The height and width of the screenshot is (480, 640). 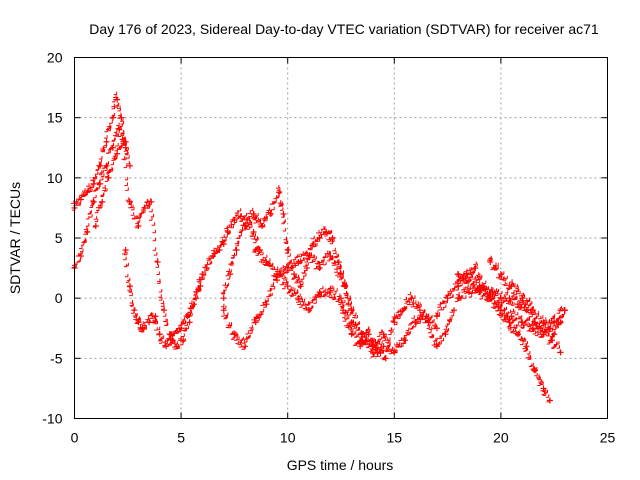 I want to click on y-tick-label: 15, so click(x=55, y=118).